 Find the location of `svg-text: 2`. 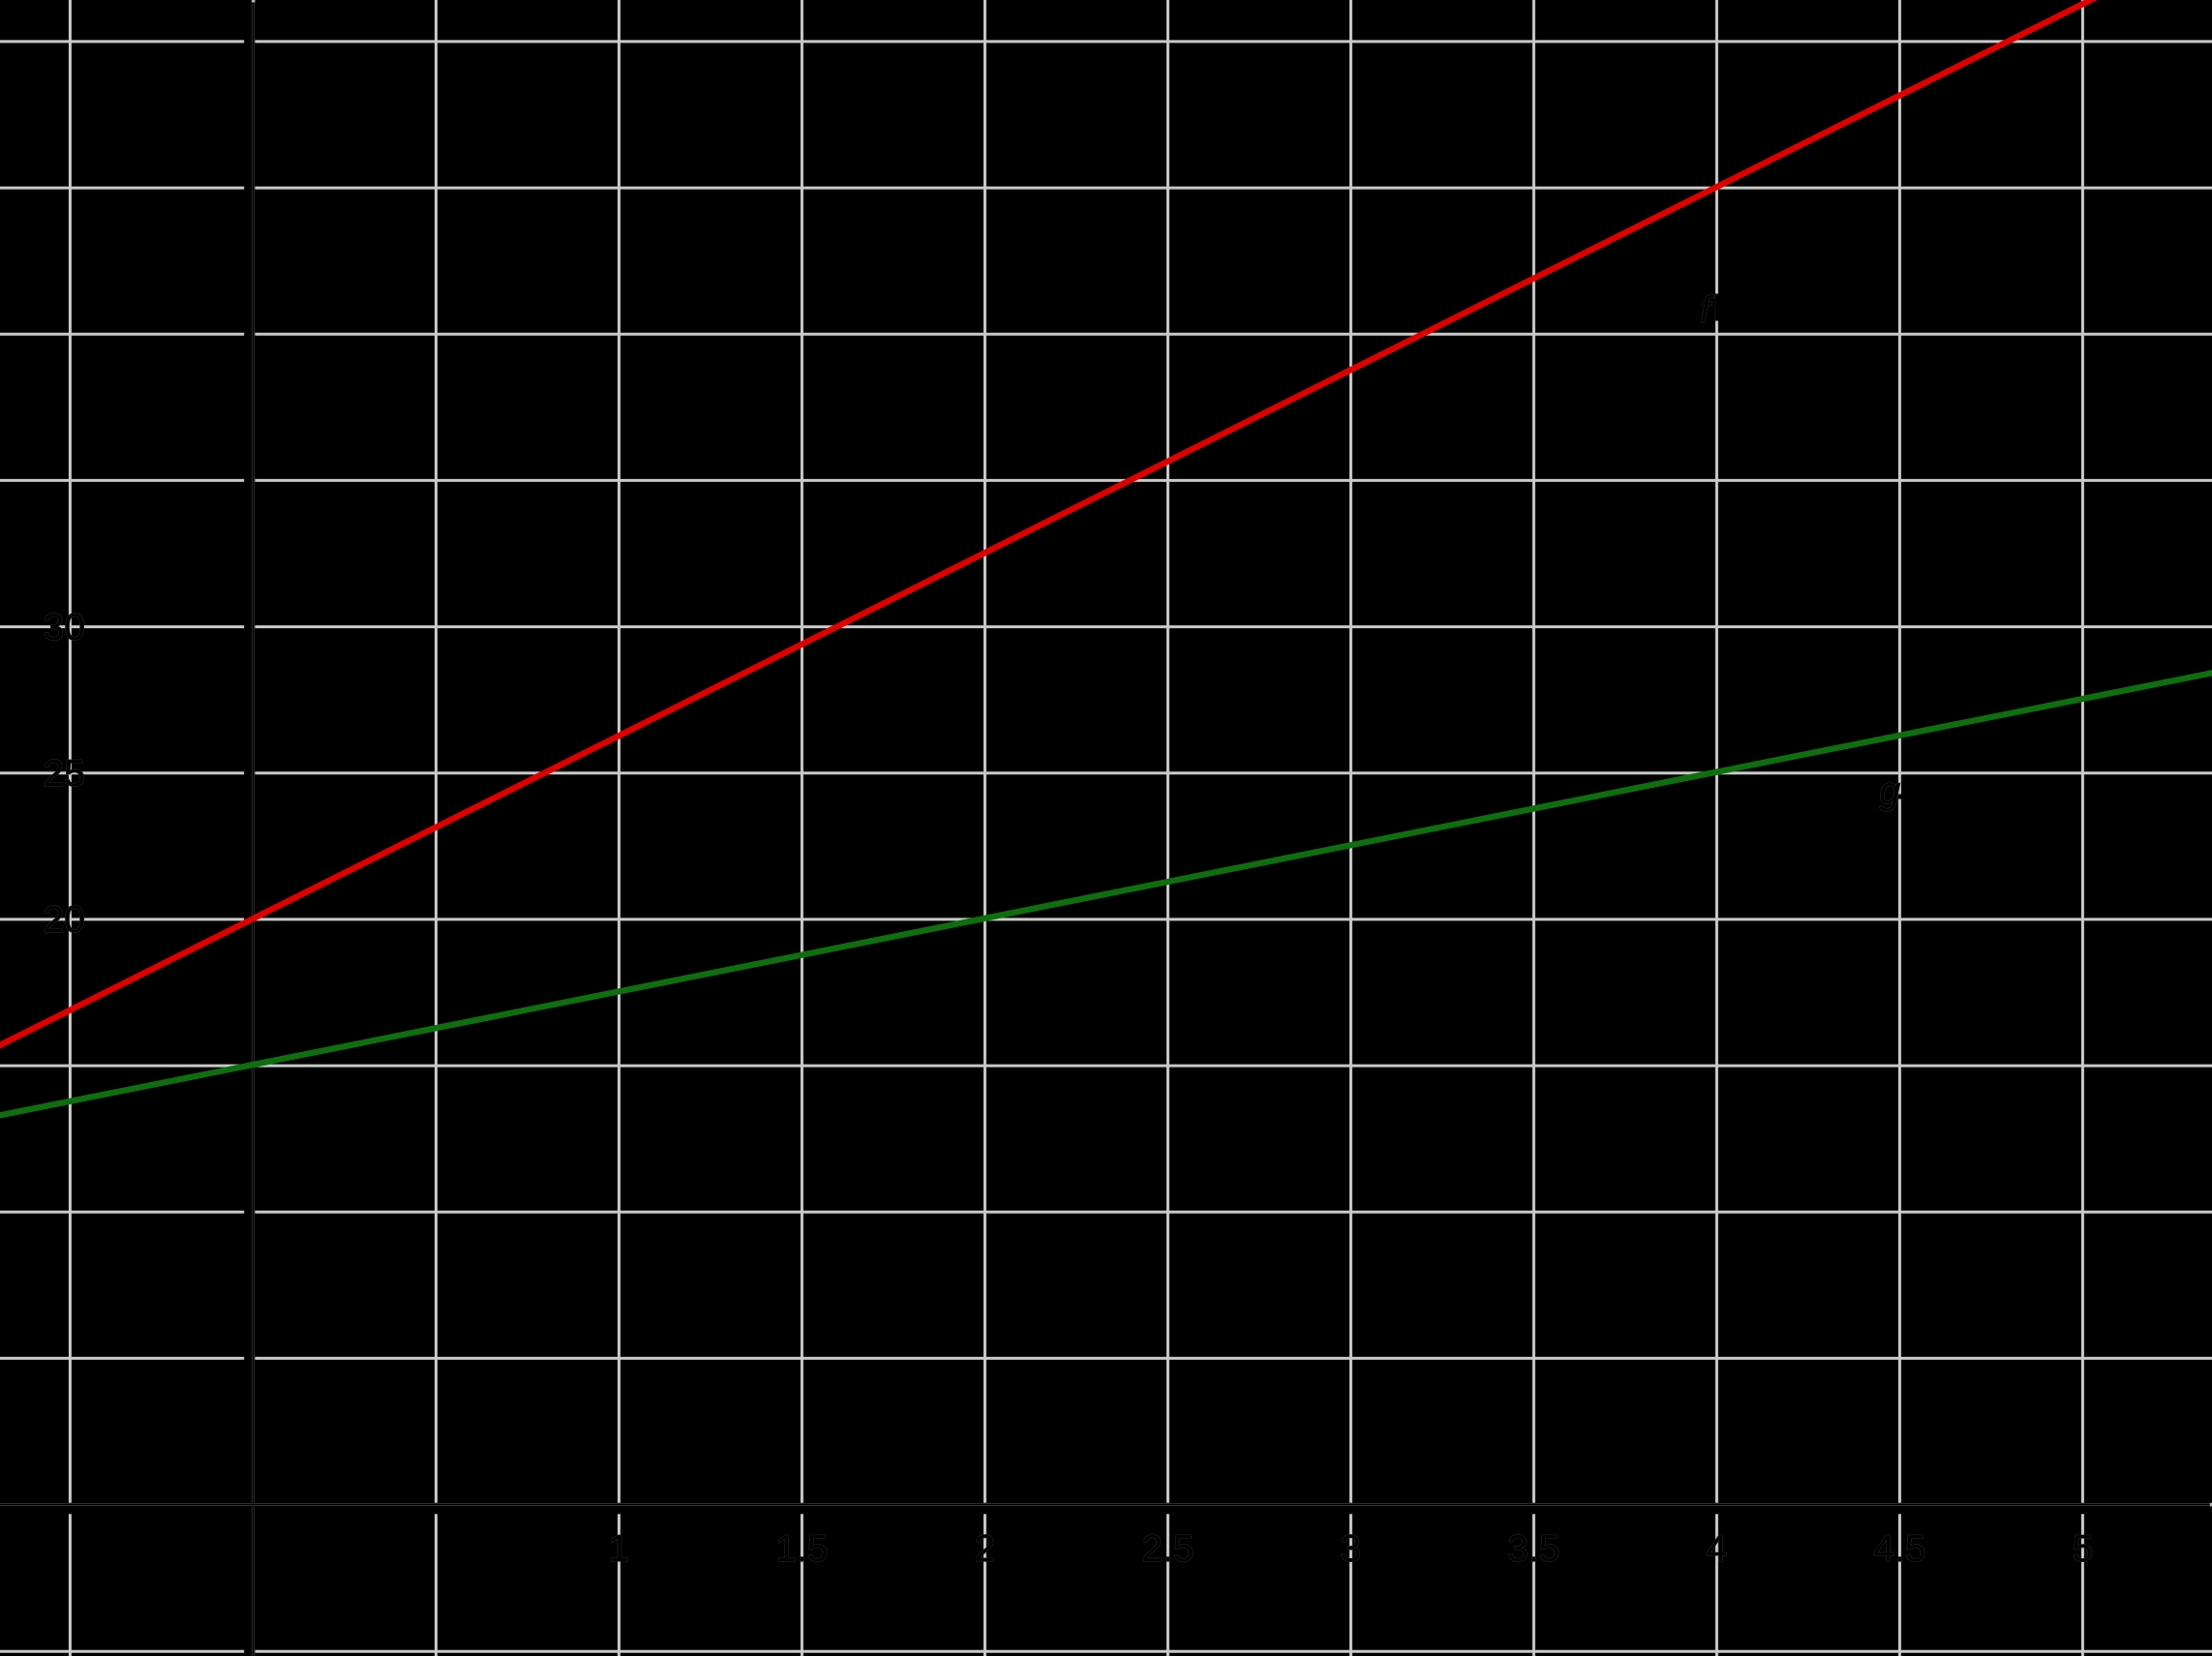

svg-text: 2 is located at coordinates (985, 1549).